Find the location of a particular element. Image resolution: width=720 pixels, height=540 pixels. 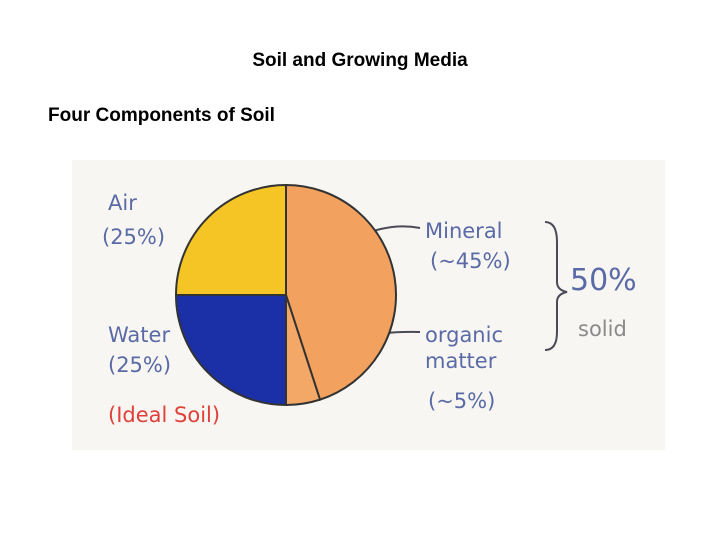

slide-subtitle: Four Components of Soil is located at coordinates (161, 115).